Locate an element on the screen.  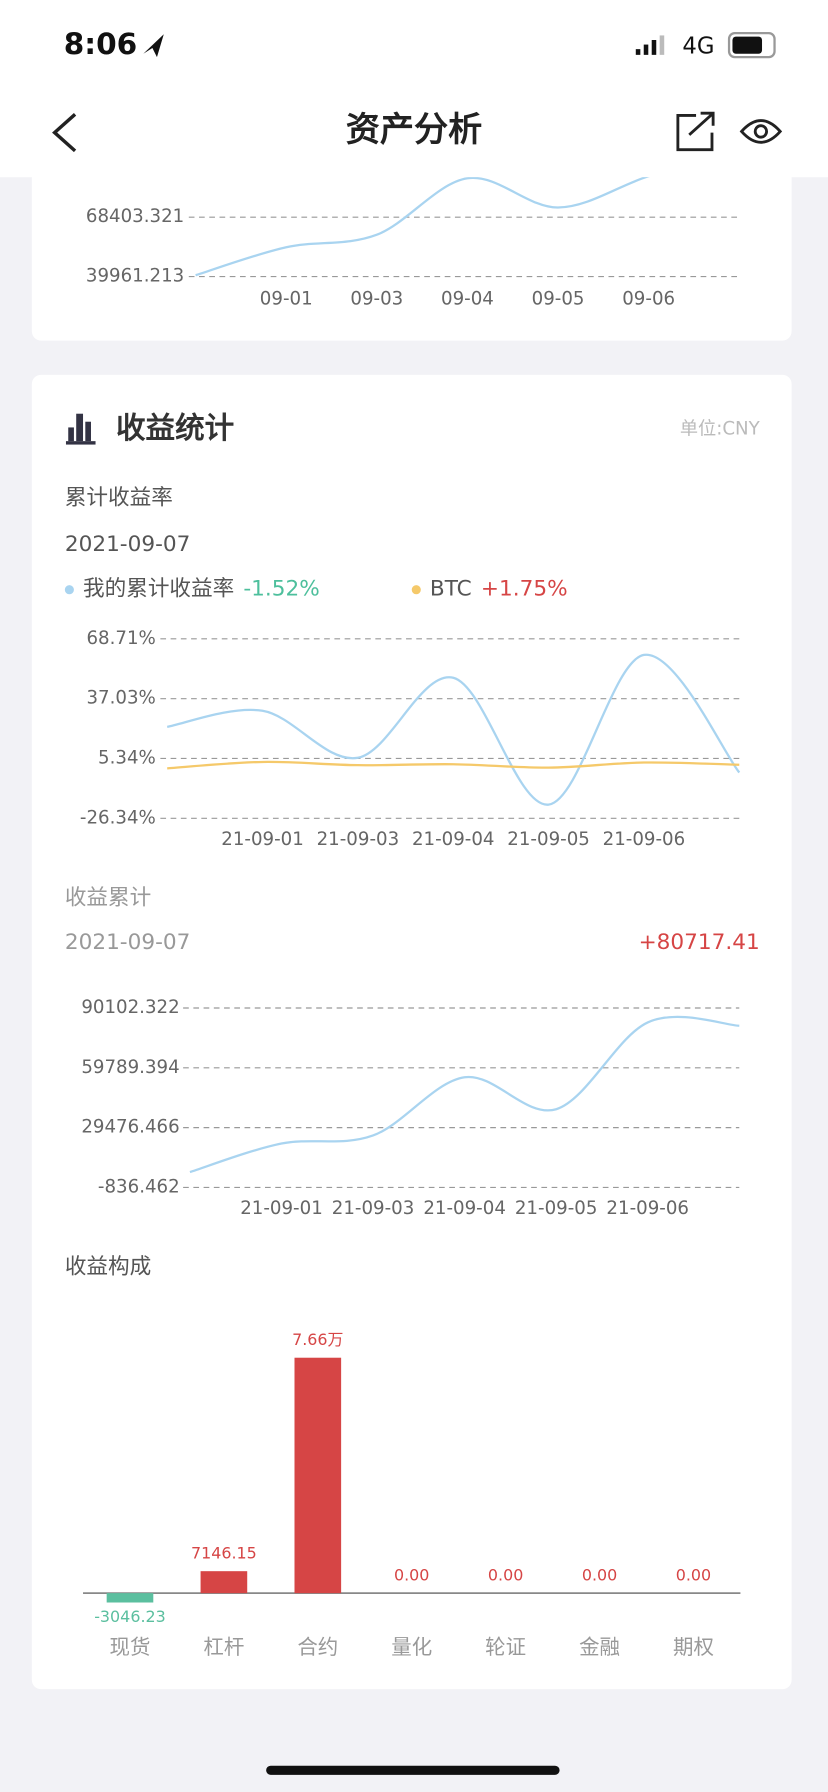
x-tick-label: 轮证 is located at coordinates (505, 1647).